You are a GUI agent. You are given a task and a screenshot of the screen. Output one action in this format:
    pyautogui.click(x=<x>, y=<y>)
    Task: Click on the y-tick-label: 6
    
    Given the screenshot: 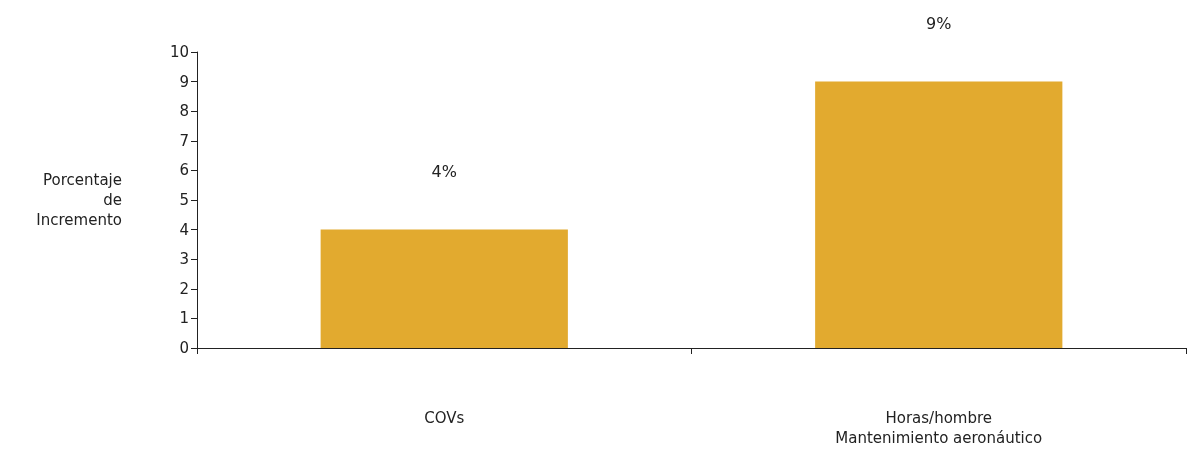 What is the action you would take?
    pyautogui.click(x=184, y=170)
    